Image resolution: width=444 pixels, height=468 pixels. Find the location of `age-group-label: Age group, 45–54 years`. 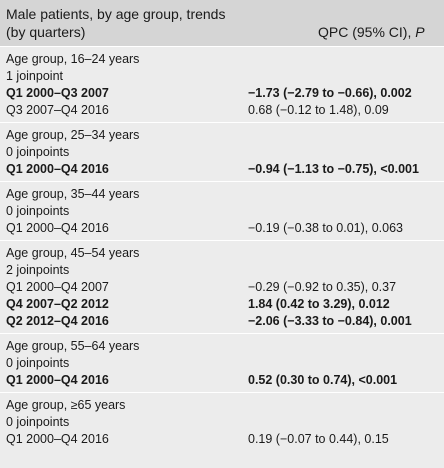

age-group-label: Age group, 45–54 years is located at coordinates (222, 253).